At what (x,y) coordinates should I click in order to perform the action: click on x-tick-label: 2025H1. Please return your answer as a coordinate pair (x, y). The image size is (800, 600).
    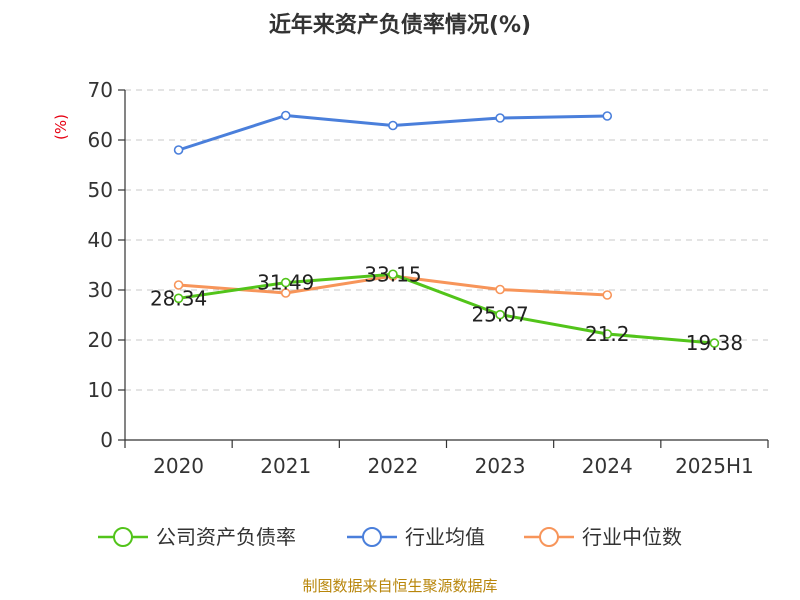
    Looking at the image, I should click on (714, 466).